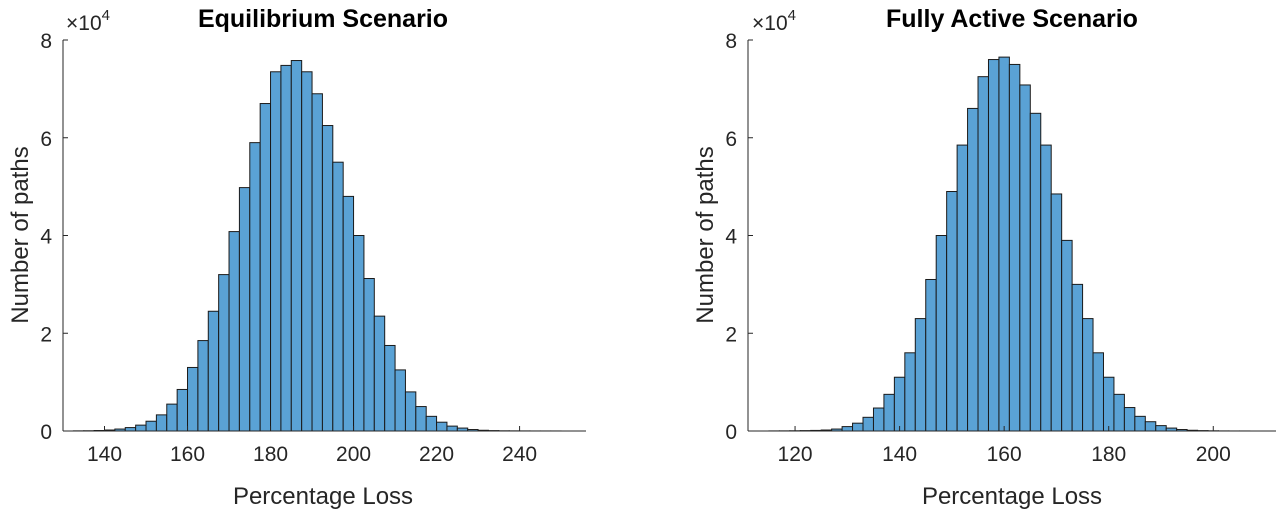 The width and height of the screenshot is (1280, 517). What do you see at coordinates (519, 454) in the screenshot?
I see `x-tick-label: 240` at bounding box center [519, 454].